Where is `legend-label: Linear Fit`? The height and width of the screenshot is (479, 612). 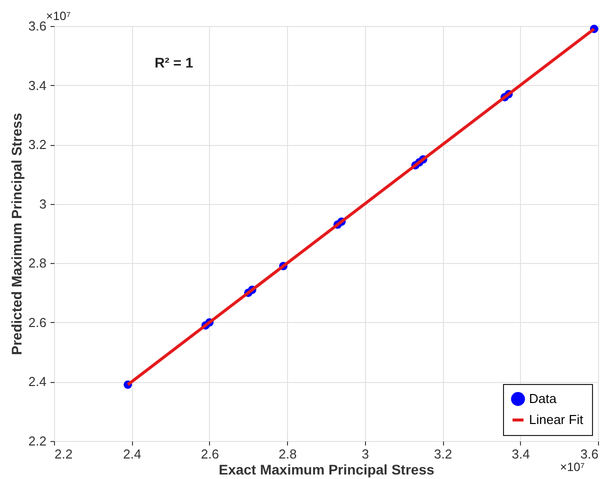 legend-label: Linear Fit is located at coordinates (556, 419).